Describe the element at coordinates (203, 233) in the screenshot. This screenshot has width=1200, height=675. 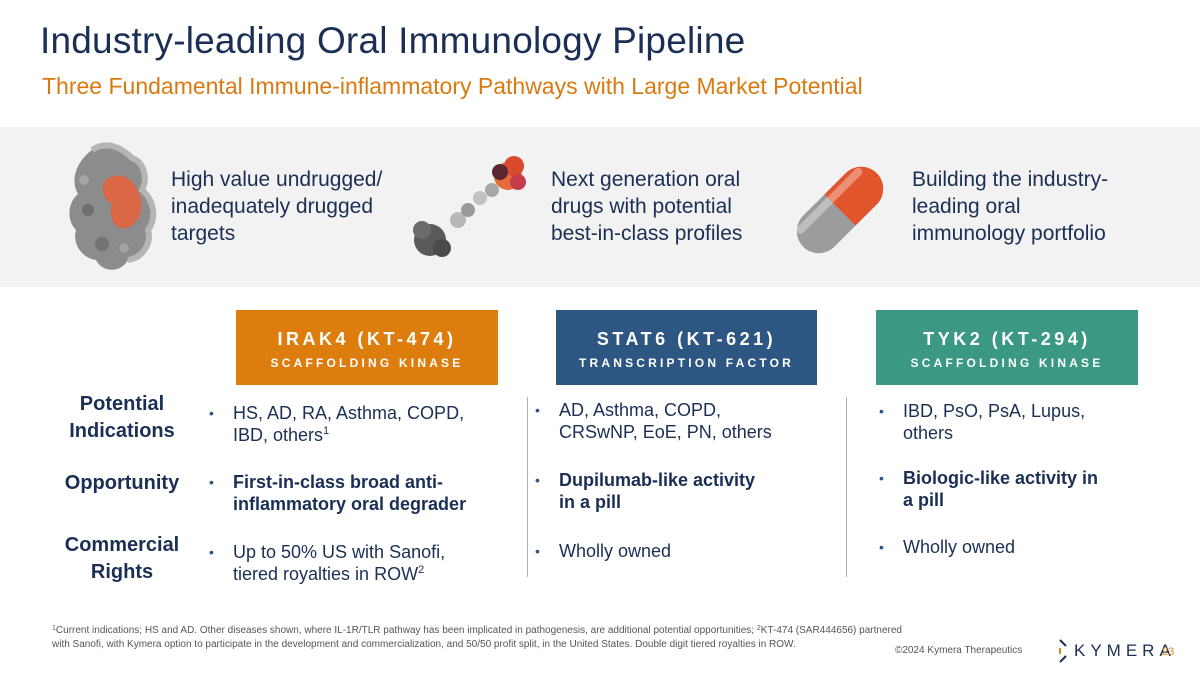
I see `highlight-line: targets` at that location.